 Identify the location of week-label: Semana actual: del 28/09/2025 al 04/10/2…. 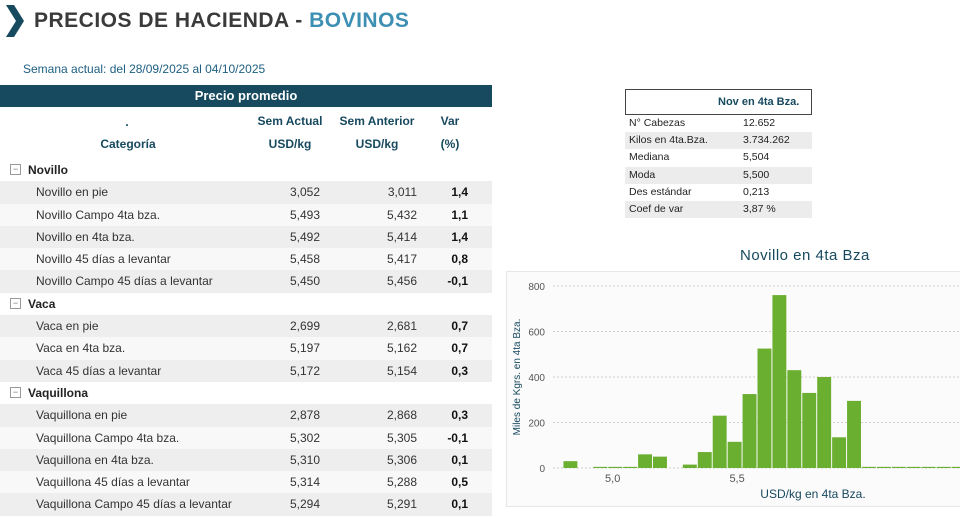
(144, 69).